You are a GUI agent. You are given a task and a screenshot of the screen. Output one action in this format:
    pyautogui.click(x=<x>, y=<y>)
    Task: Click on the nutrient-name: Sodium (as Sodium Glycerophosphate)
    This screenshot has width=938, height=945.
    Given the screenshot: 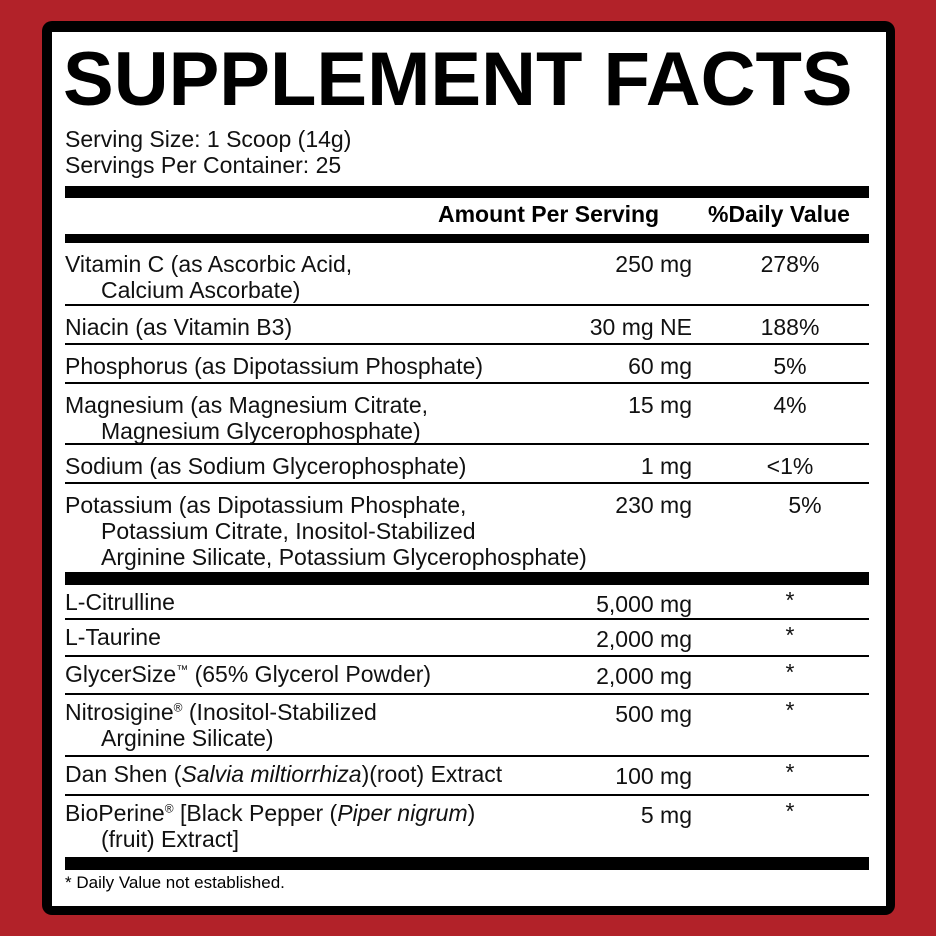 What is the action you would take?
    pyautogui.click(x=266, y=466)
    